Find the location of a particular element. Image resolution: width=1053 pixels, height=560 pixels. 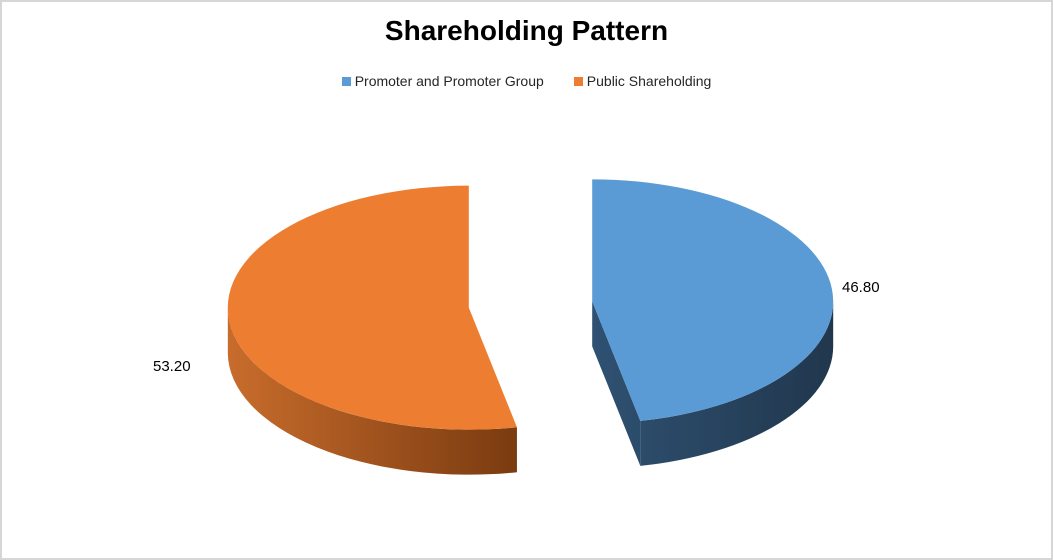

legend-label: Promoter and Promoter Group is located at coordinates (449, 81).